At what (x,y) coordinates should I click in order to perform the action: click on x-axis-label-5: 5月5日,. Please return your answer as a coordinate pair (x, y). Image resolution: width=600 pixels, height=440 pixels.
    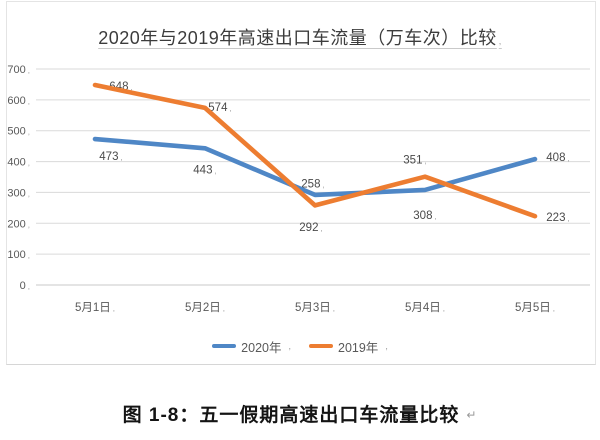
    Looking at the image, I should click on (535, 308).